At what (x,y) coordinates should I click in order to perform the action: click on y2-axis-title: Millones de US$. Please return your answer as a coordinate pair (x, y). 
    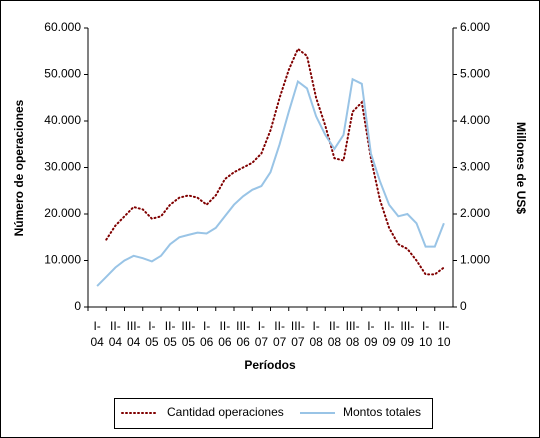
    Looking at the image, I should click on (521, 168).